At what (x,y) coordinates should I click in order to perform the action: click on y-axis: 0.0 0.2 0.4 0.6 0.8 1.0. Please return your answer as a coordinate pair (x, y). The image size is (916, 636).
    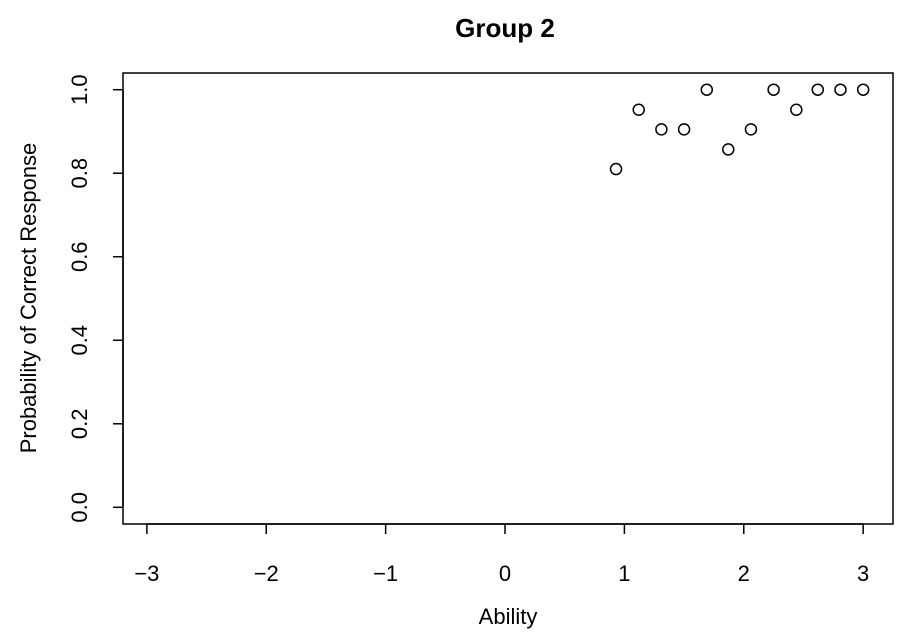
    Looking at the image, I should click on (95, 298).